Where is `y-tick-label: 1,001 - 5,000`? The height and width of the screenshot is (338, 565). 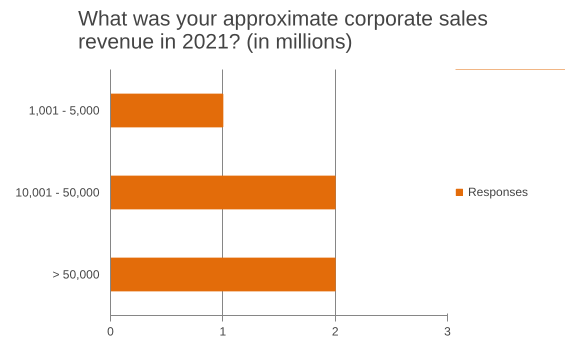 y-tick-label: 1,001 - 5,000 is located at coordinates (64, 111).